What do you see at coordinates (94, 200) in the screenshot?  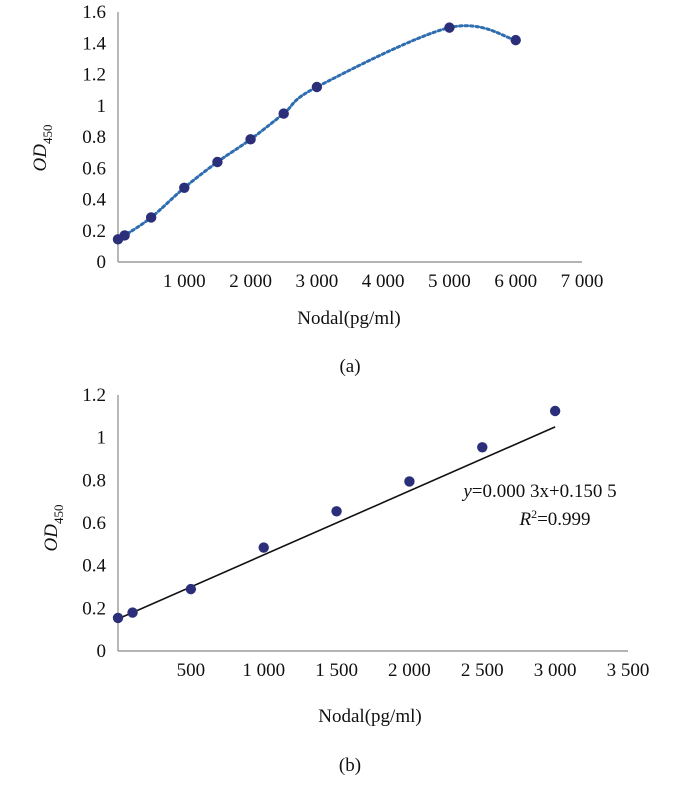 I see `chart-a-y-tick-label: 0.4` at bounding box center [94, 200].